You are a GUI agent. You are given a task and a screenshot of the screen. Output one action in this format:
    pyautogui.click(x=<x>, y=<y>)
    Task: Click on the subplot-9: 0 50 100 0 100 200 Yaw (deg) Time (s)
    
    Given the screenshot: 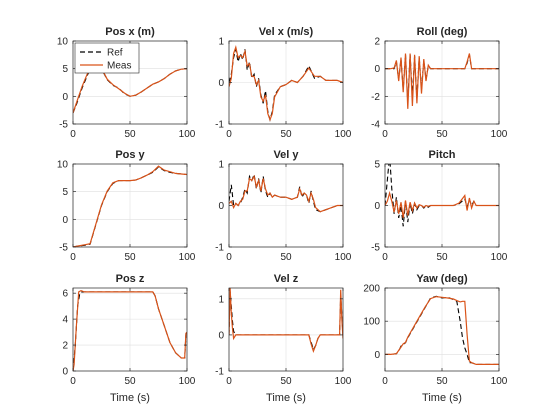 What is the action you would take?
    pyautogui.click(x=435, y=338)
    